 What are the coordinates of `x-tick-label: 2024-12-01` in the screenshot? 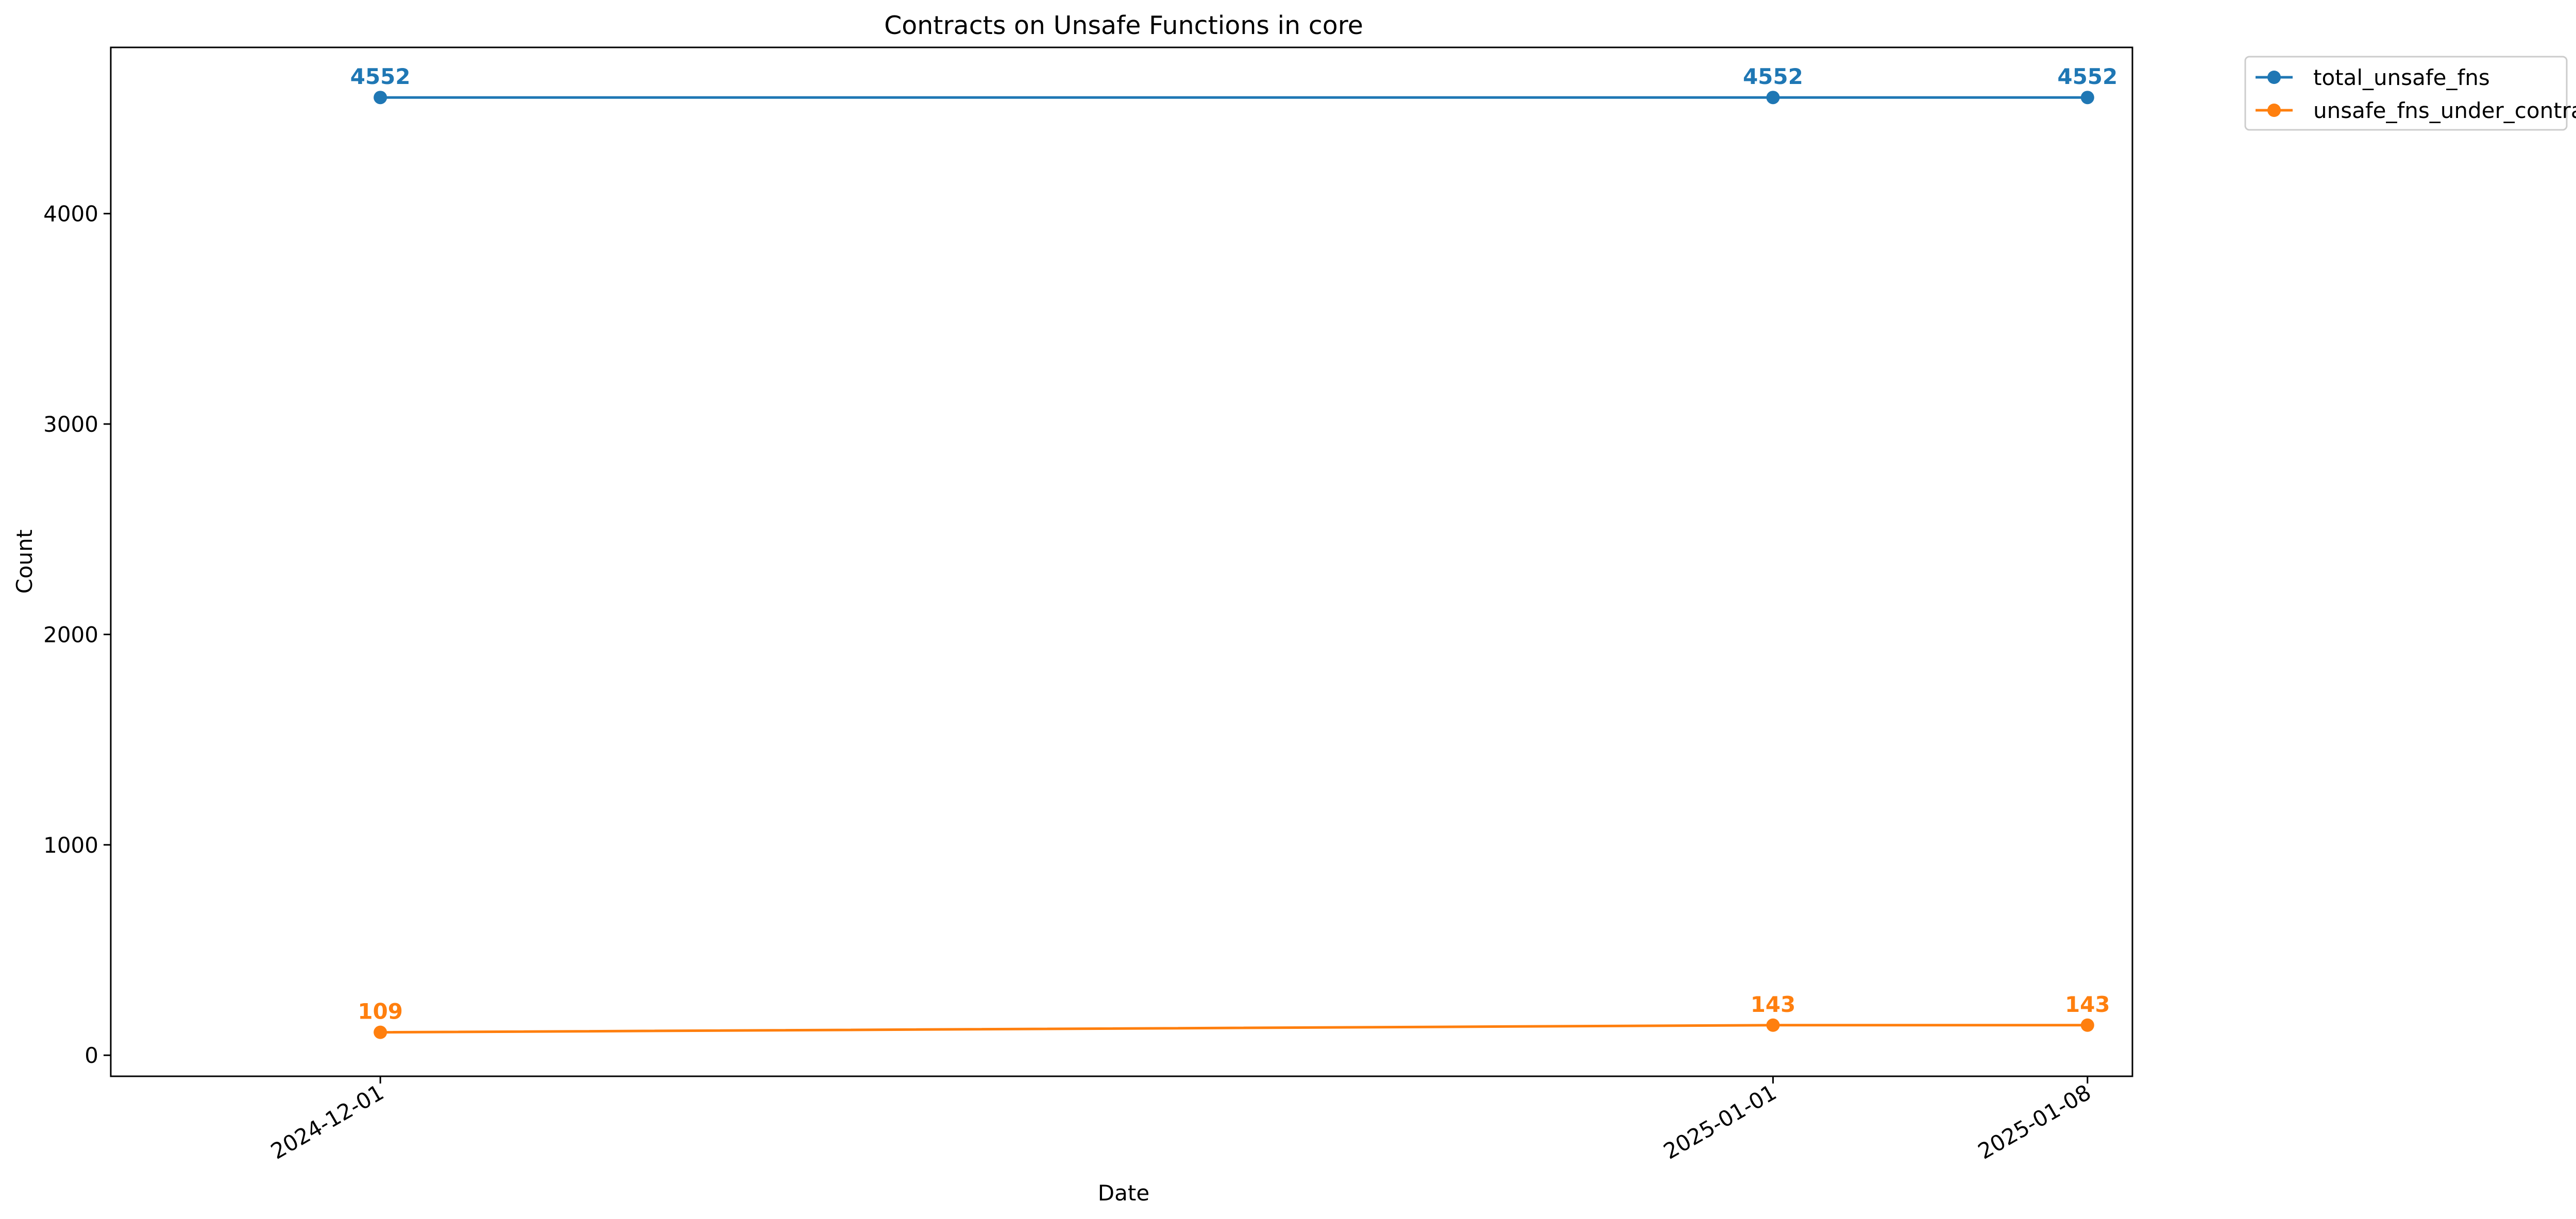 It's located at (327, 1121).